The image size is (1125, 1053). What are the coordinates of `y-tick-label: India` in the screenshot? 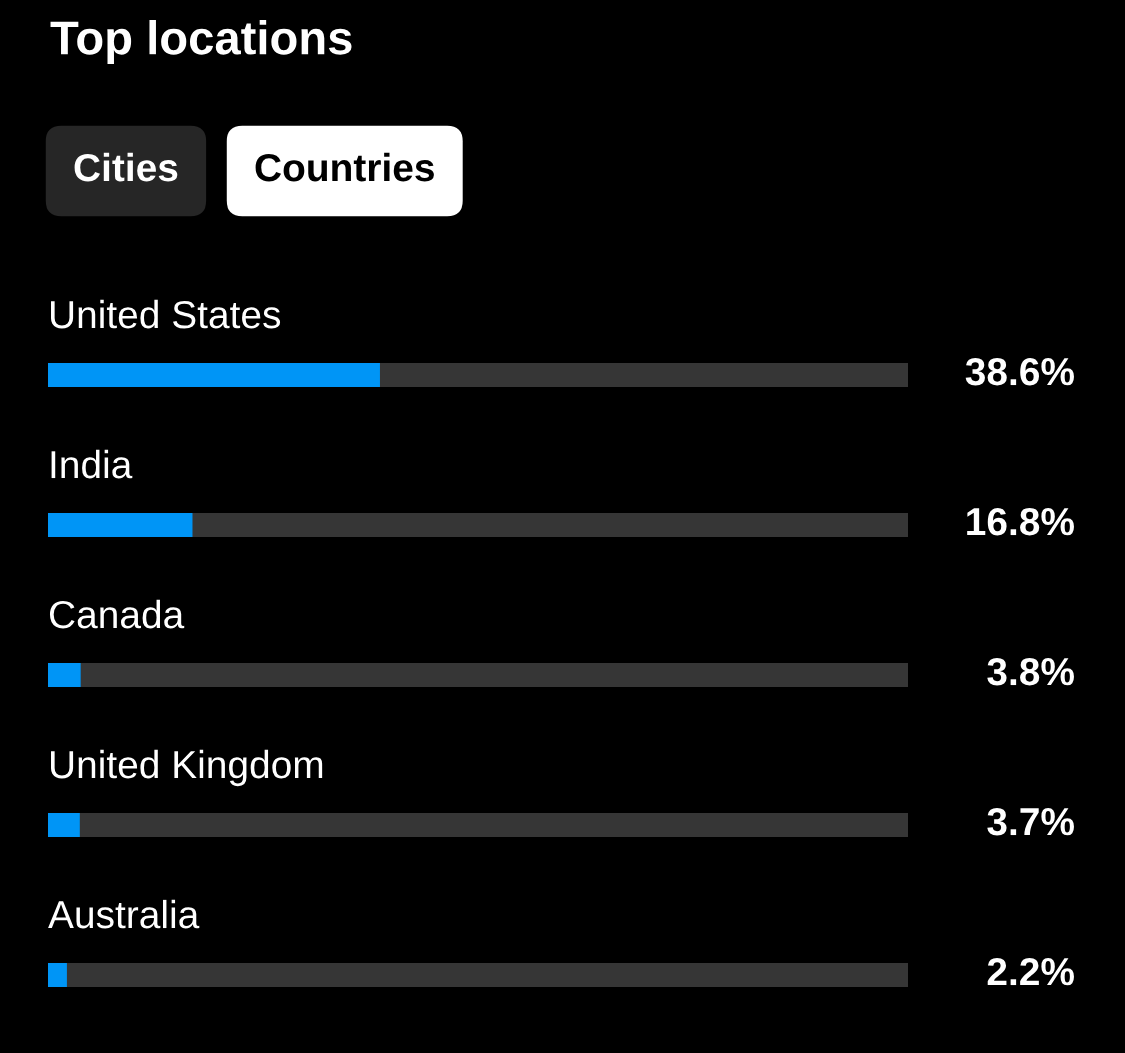 It's located at (92, 464).